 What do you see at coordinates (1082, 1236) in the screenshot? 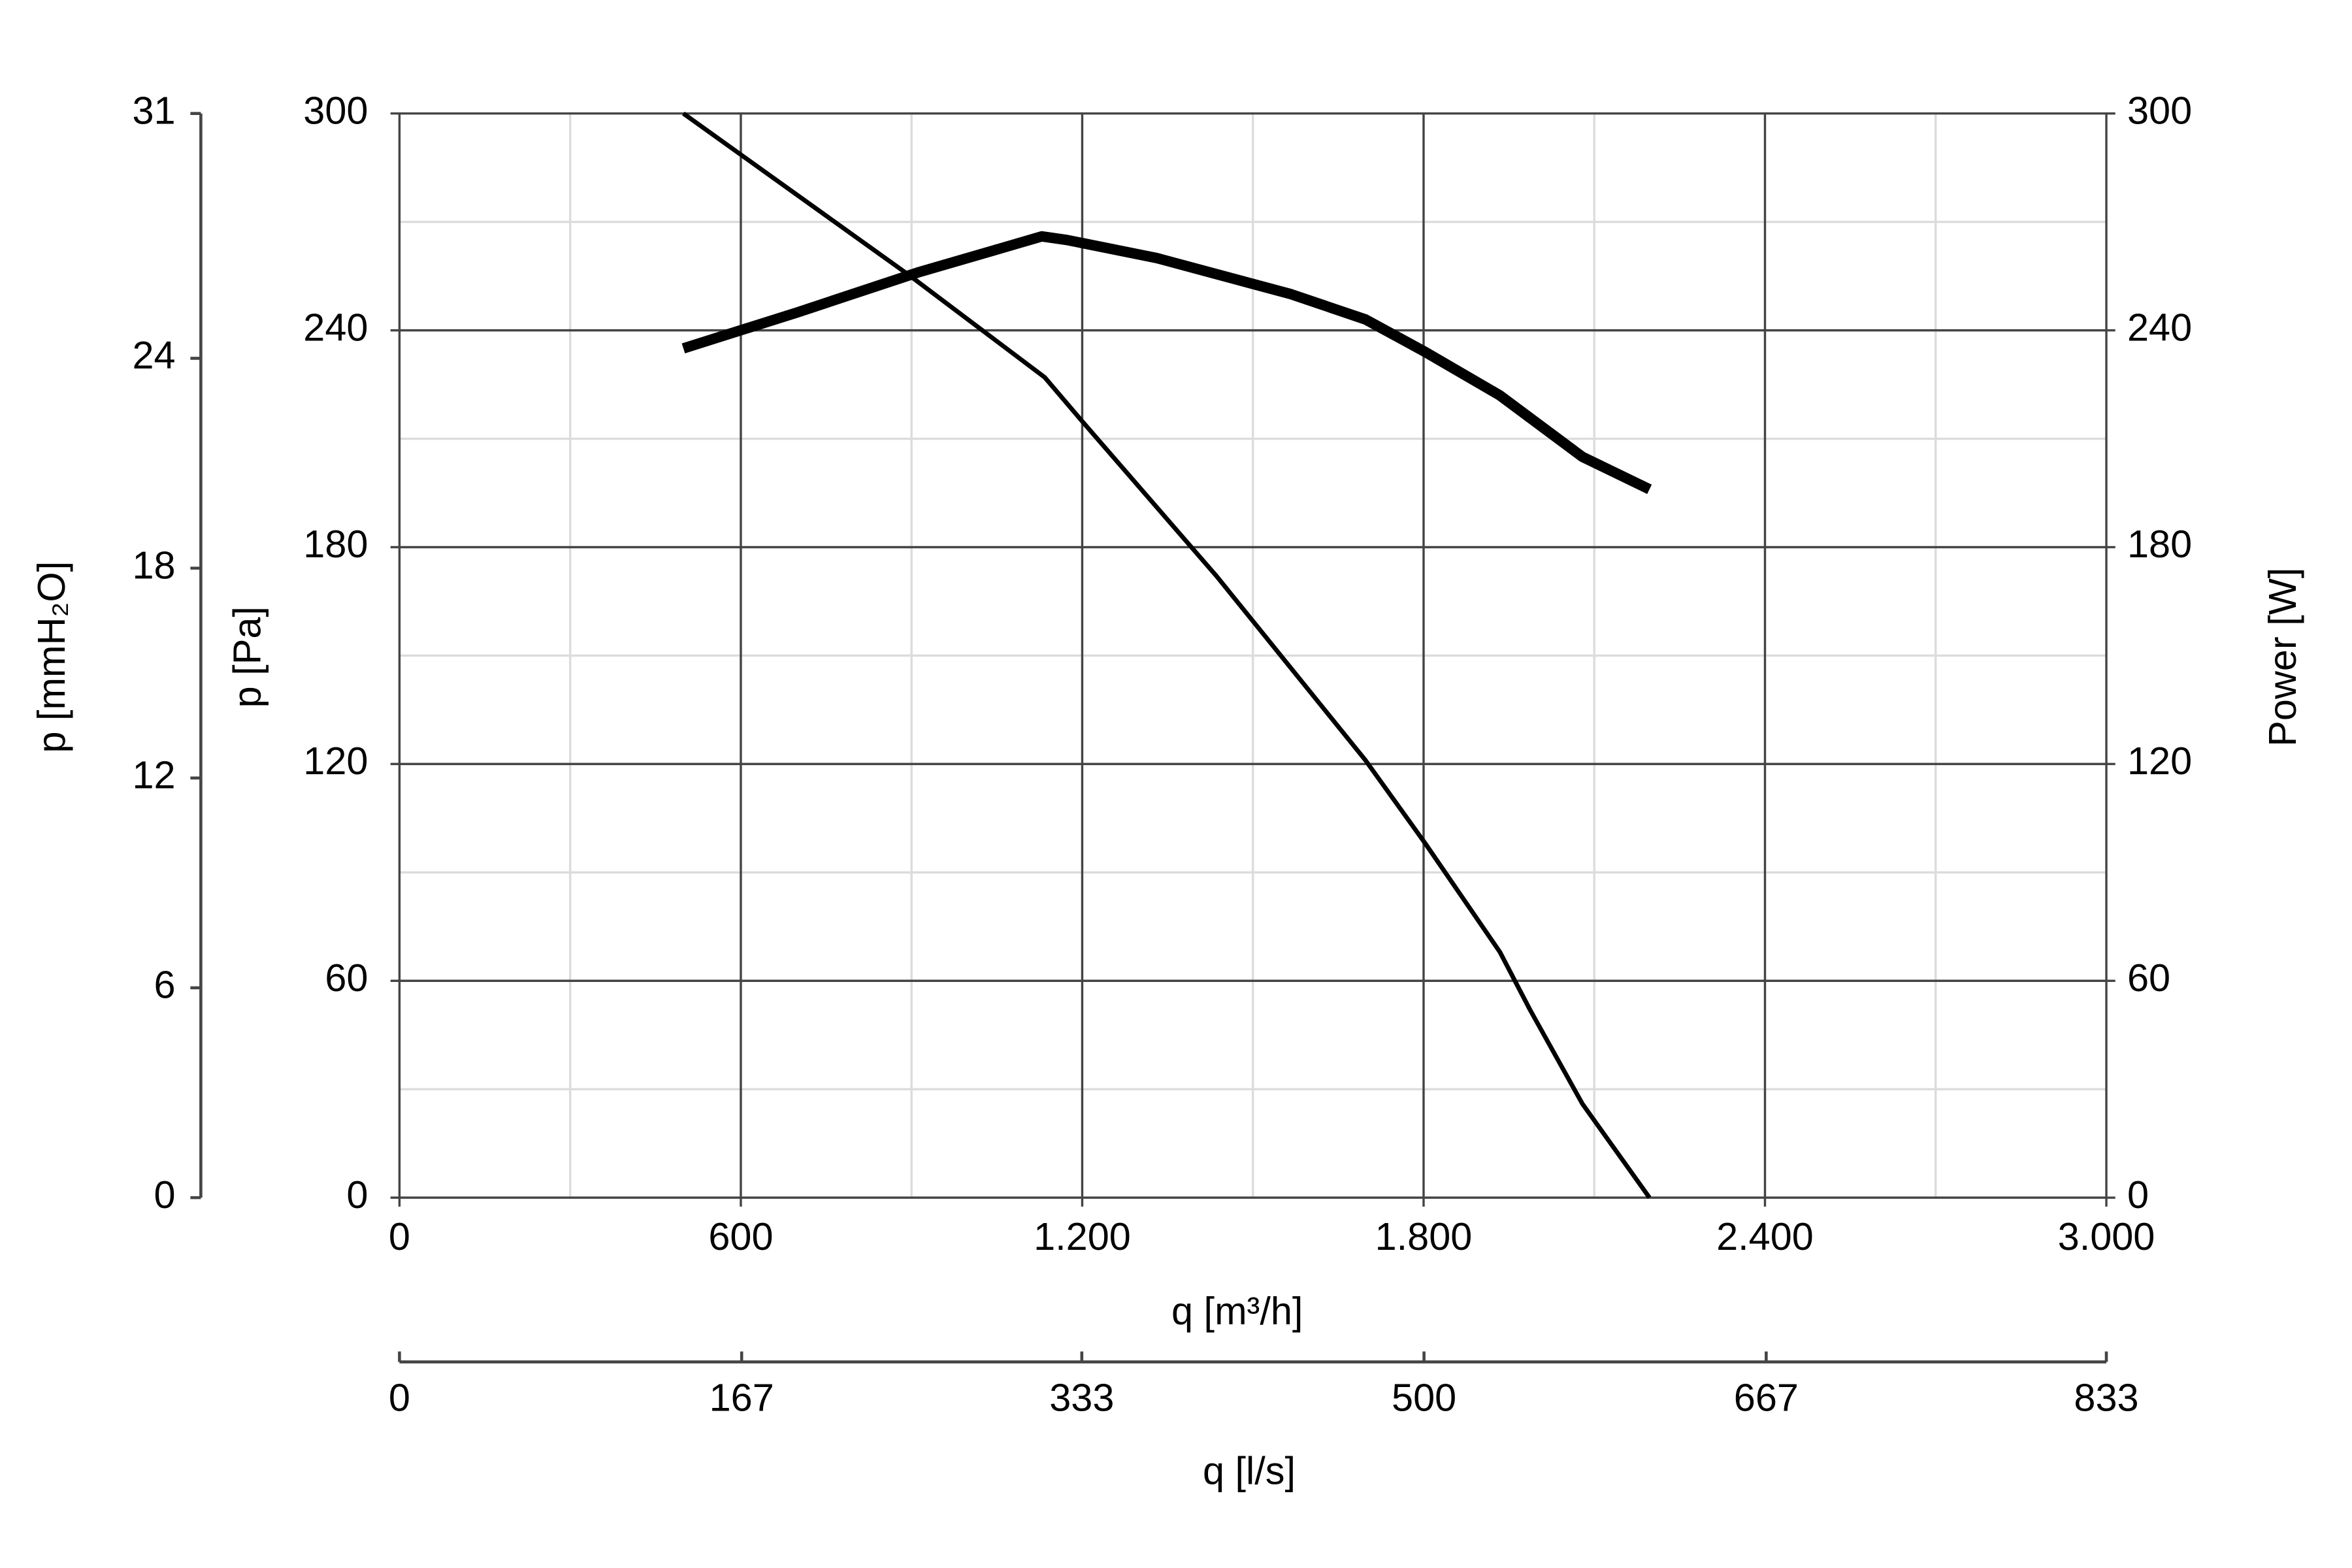
I see `x-tick-label: 1.200` at bounding box center [1082, 1236].